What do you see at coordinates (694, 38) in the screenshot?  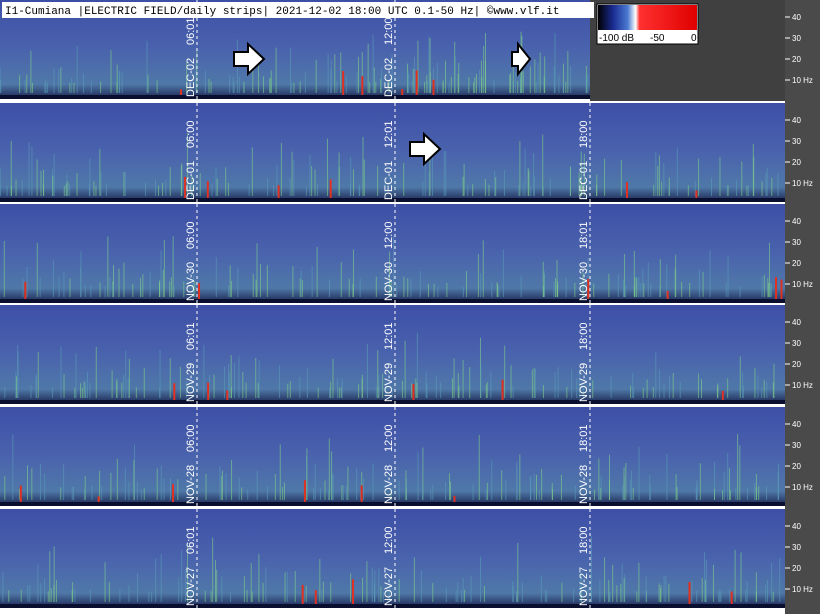 I see `colorbar-label: 0` at bounding box center [694, 38].